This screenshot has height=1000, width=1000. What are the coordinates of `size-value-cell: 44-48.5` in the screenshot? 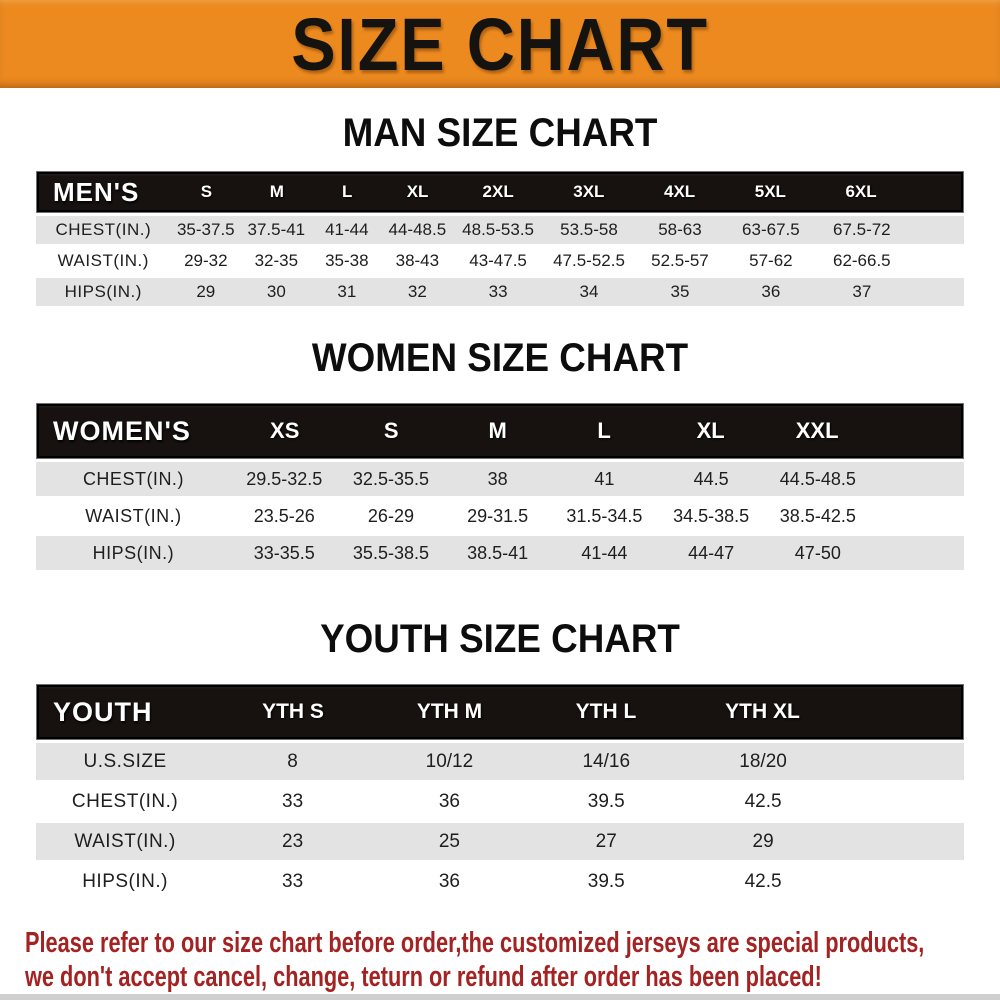 It's located at (417, 229).